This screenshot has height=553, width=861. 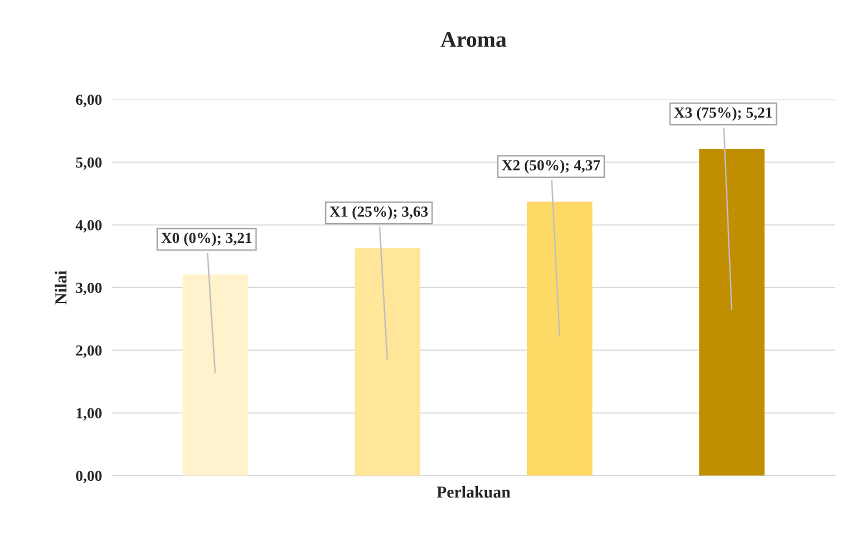 What do you see at coordinates (89, 289) in the screenshot?
I see `y-tick-label: 3,00` at bounding box center [89, 289].